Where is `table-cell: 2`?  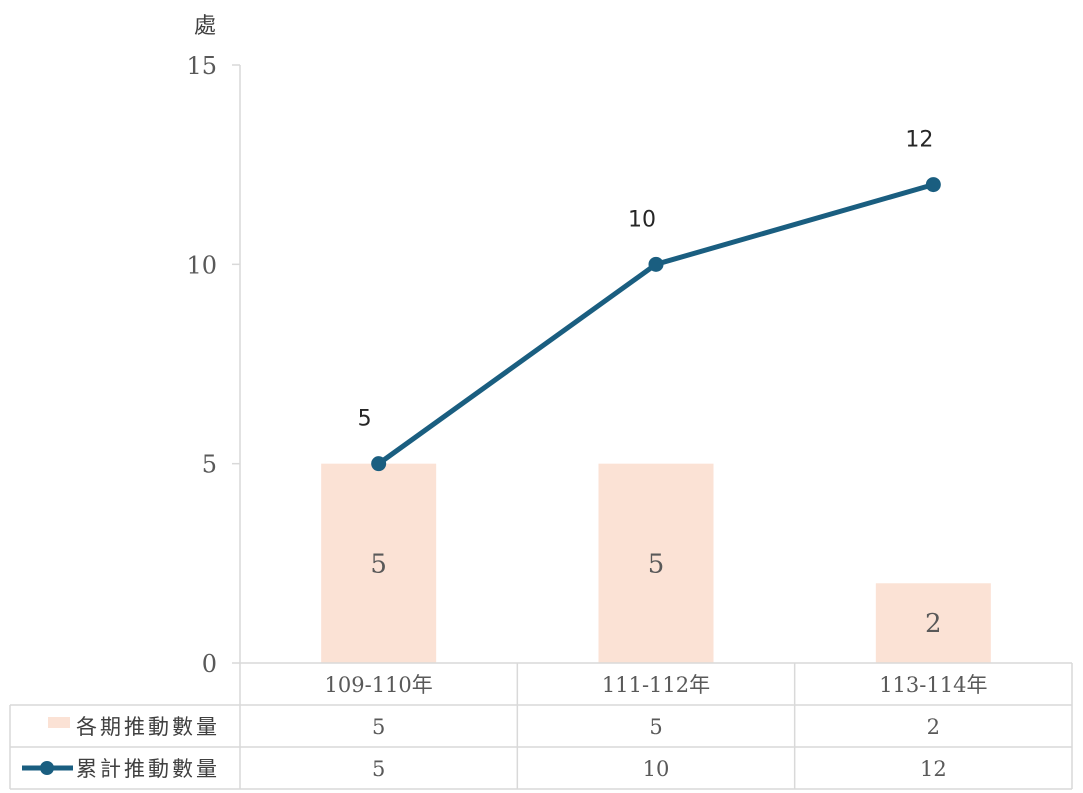
table-cell: 2 is located at coordinates (933, 727).